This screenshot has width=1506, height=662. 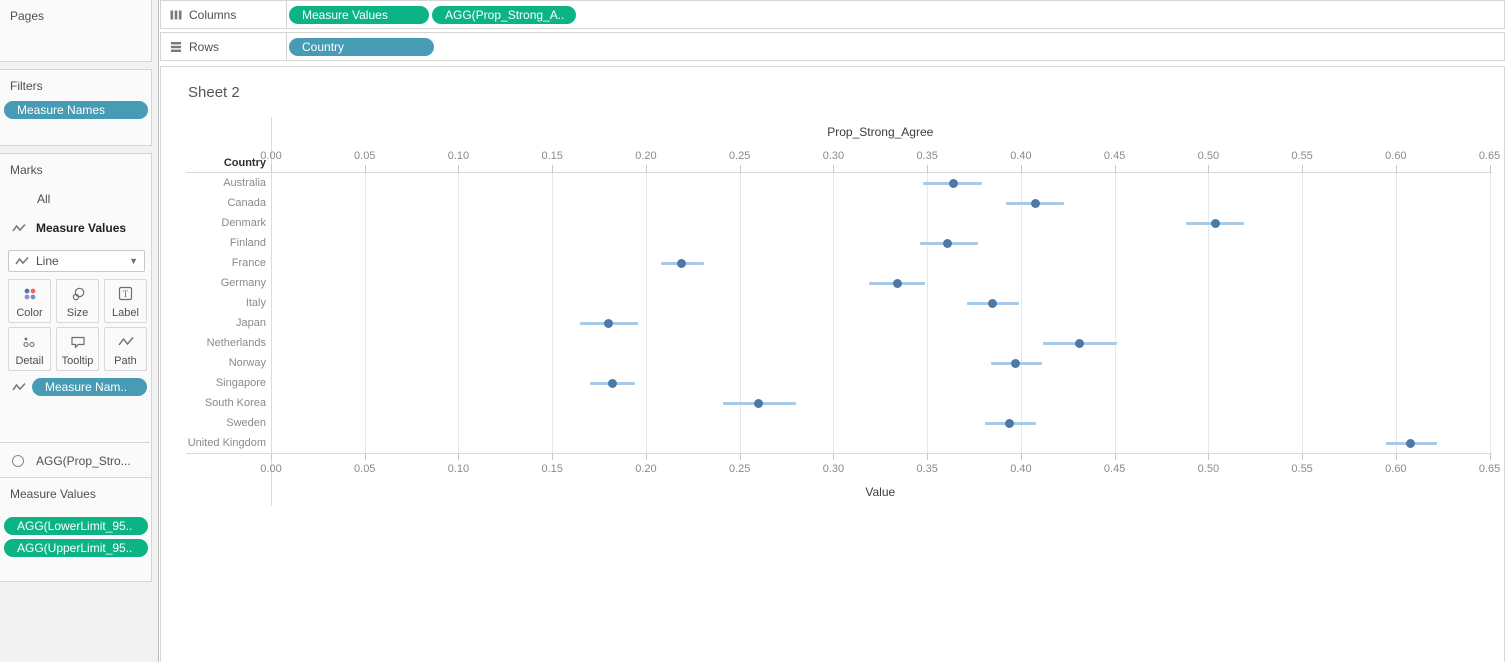 What do you see at coordinates (271, 469) in the screenshot?
I see `bottom-axis-tick-label: 0.00` at bounding box center [271, 469].